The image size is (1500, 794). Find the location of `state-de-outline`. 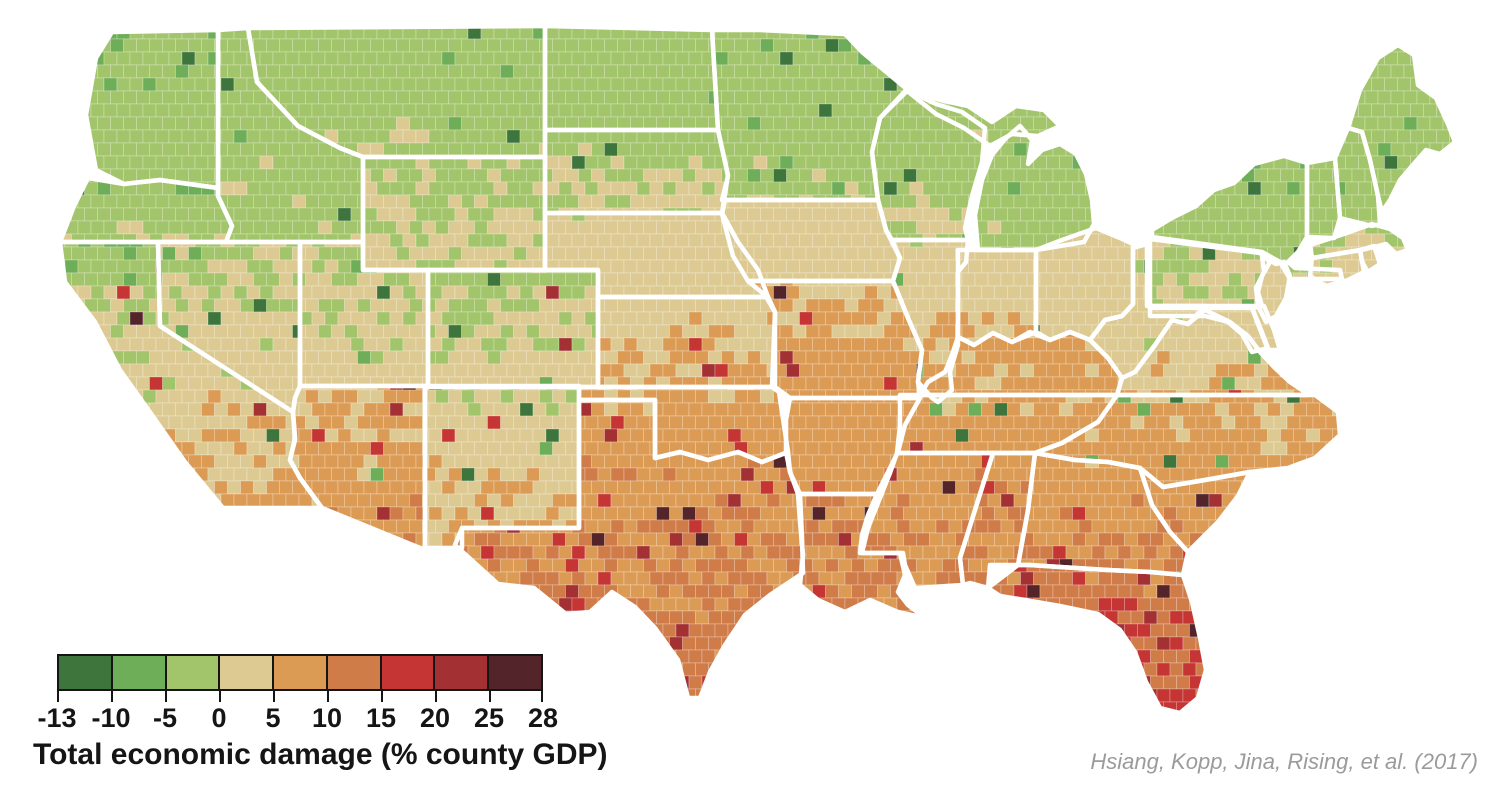

state-de-outline is located at coordinates (1266, 328).